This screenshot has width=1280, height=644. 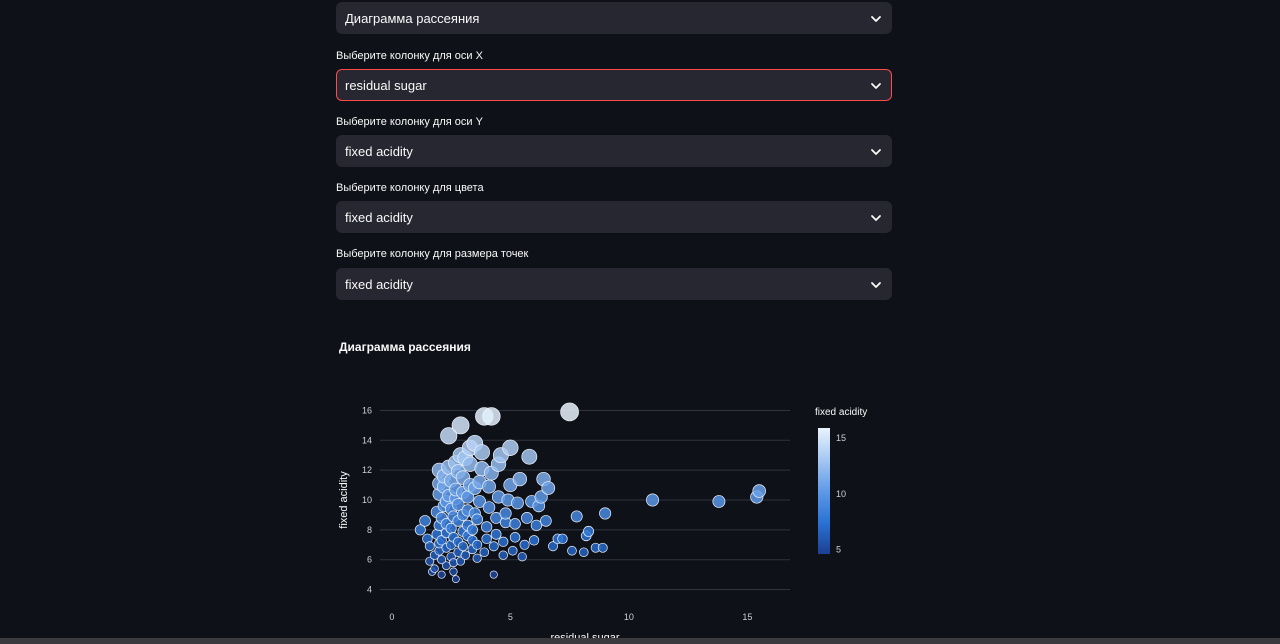 What do you see at coordinates (344, 500) in the screenshot?
I see `y-axis-title: fixed acidity` at bounding box center [344, 500].